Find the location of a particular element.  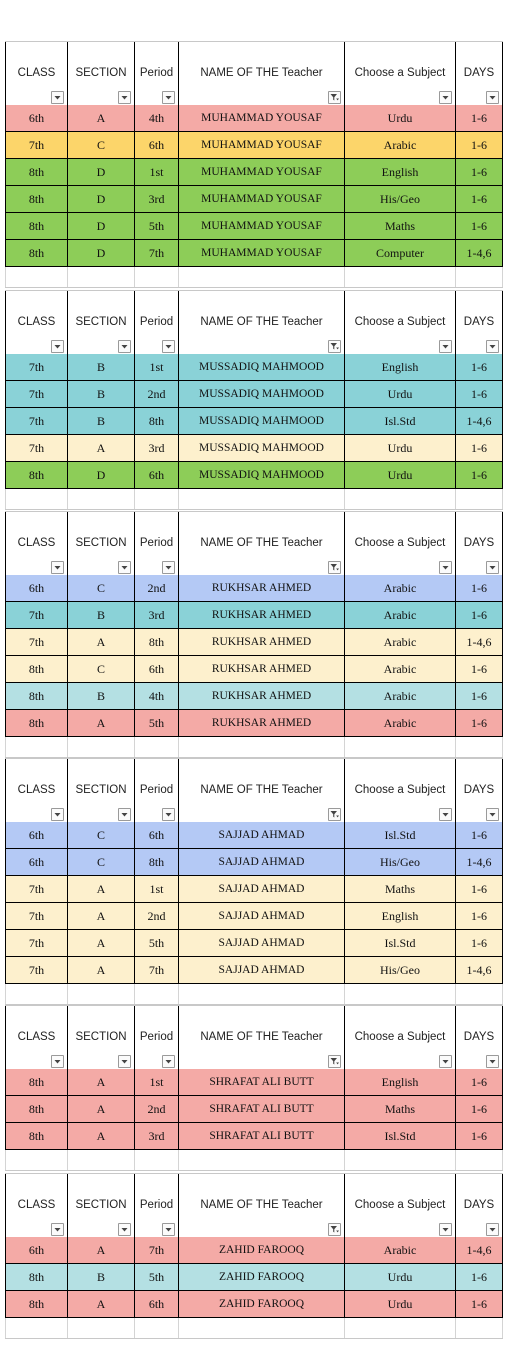

cell-teacher: ZAHID FAROOQ is located at coordinates (262, 1304).